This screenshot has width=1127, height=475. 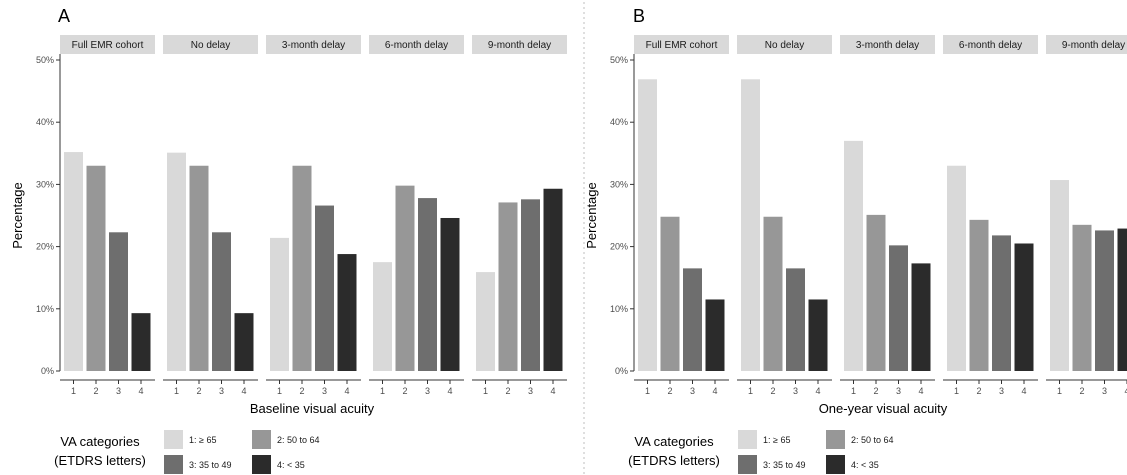 What do you see at coordinates (681, 215) in the screenshot?
I see `facet-1: Full EMR cohort 1 2 3 4` at bounding box center [681, 215].